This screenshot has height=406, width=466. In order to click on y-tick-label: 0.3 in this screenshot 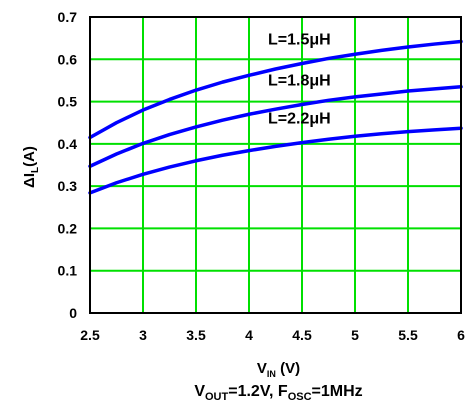, I will do `click(68, 186)`.